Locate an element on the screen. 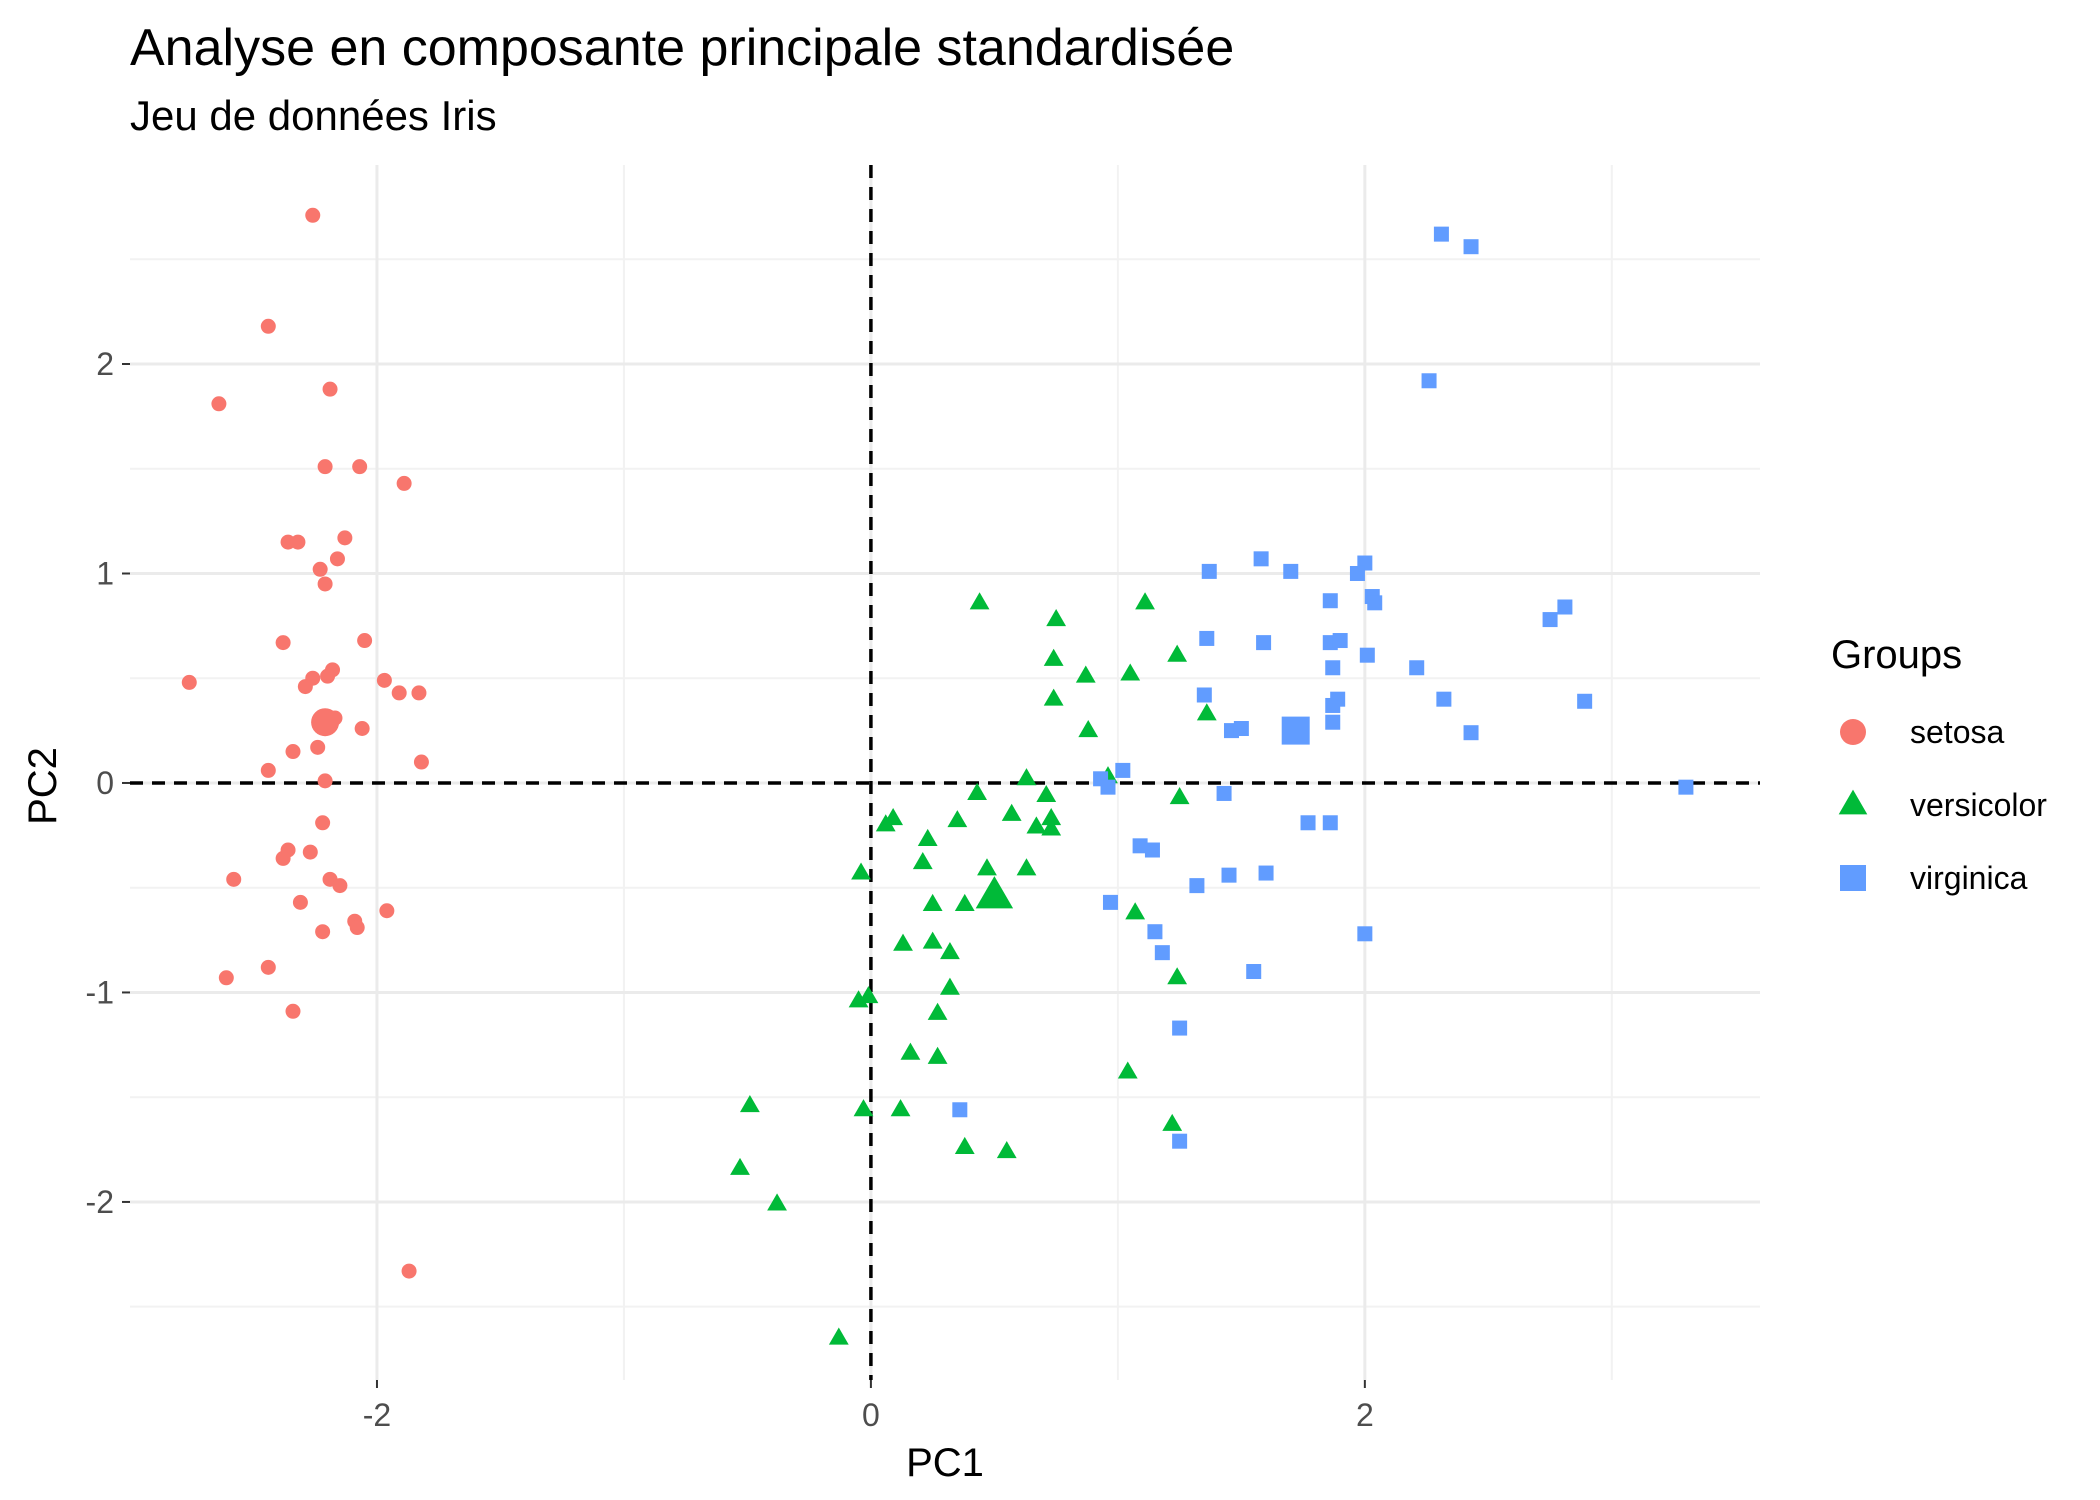 The image size is (2100, 1500). legend-label-setosa: setosa is located at coordinates (1957, 732).